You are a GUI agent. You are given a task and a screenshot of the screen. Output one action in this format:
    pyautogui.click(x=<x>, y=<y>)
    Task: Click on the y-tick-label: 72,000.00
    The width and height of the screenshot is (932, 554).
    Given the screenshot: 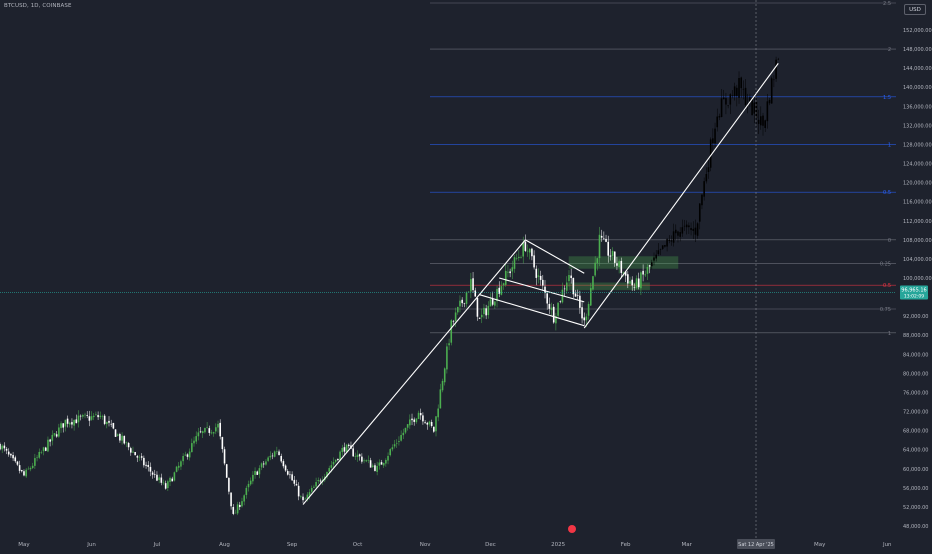 What is the action you would take?
    pyautogui.click(x=915, y=413)
    